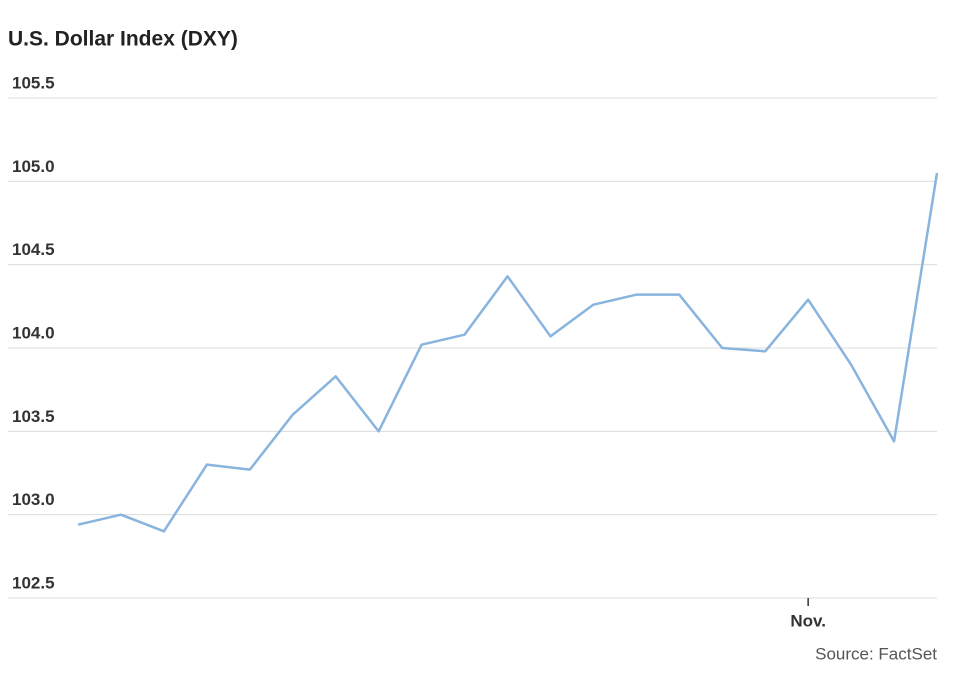 The height and width of the screenshot is (683, 954). I want to click on y-tick-label: 103.5, so click(33, 416).